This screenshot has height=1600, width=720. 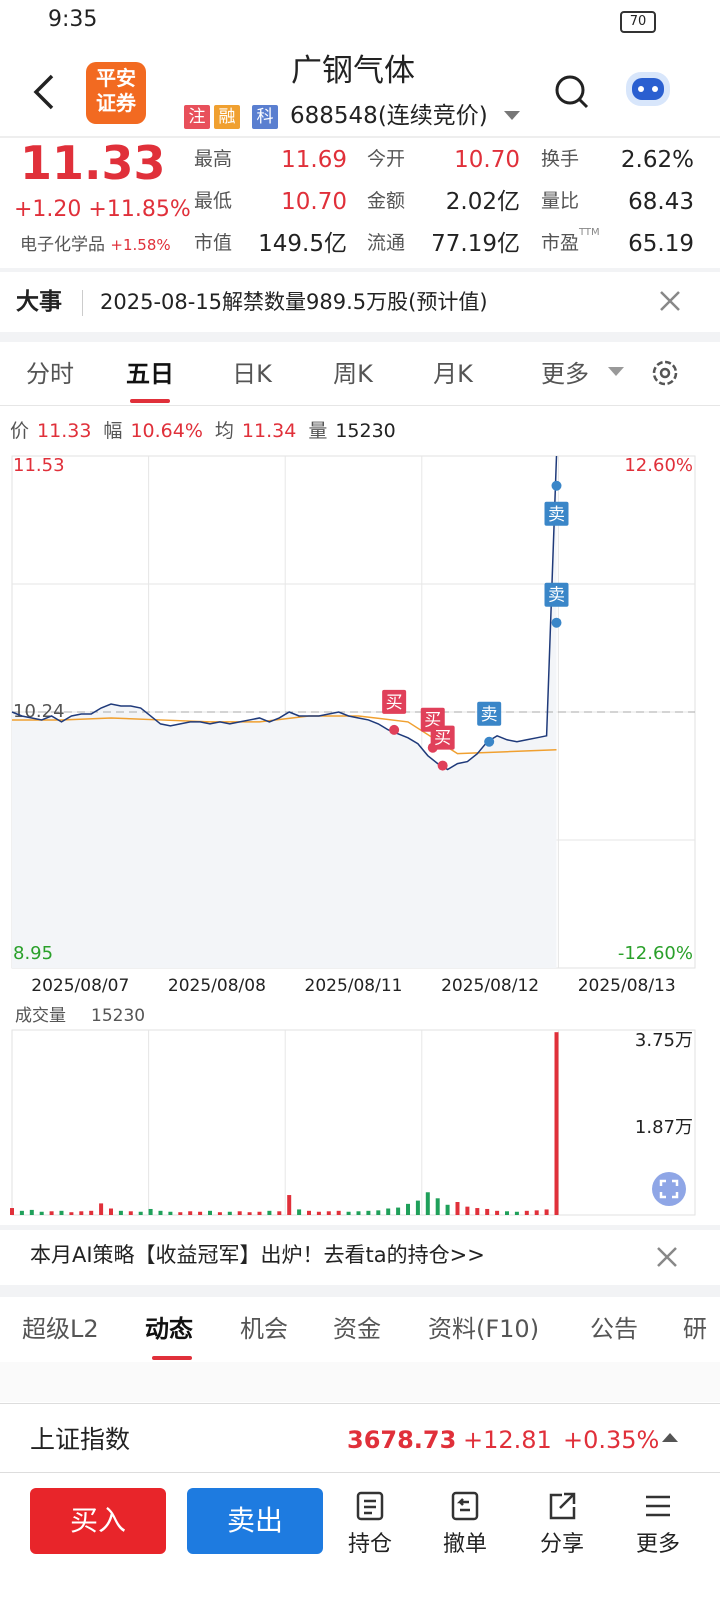 I want to click on trade-label: 卖, so click(x=556, y=515).